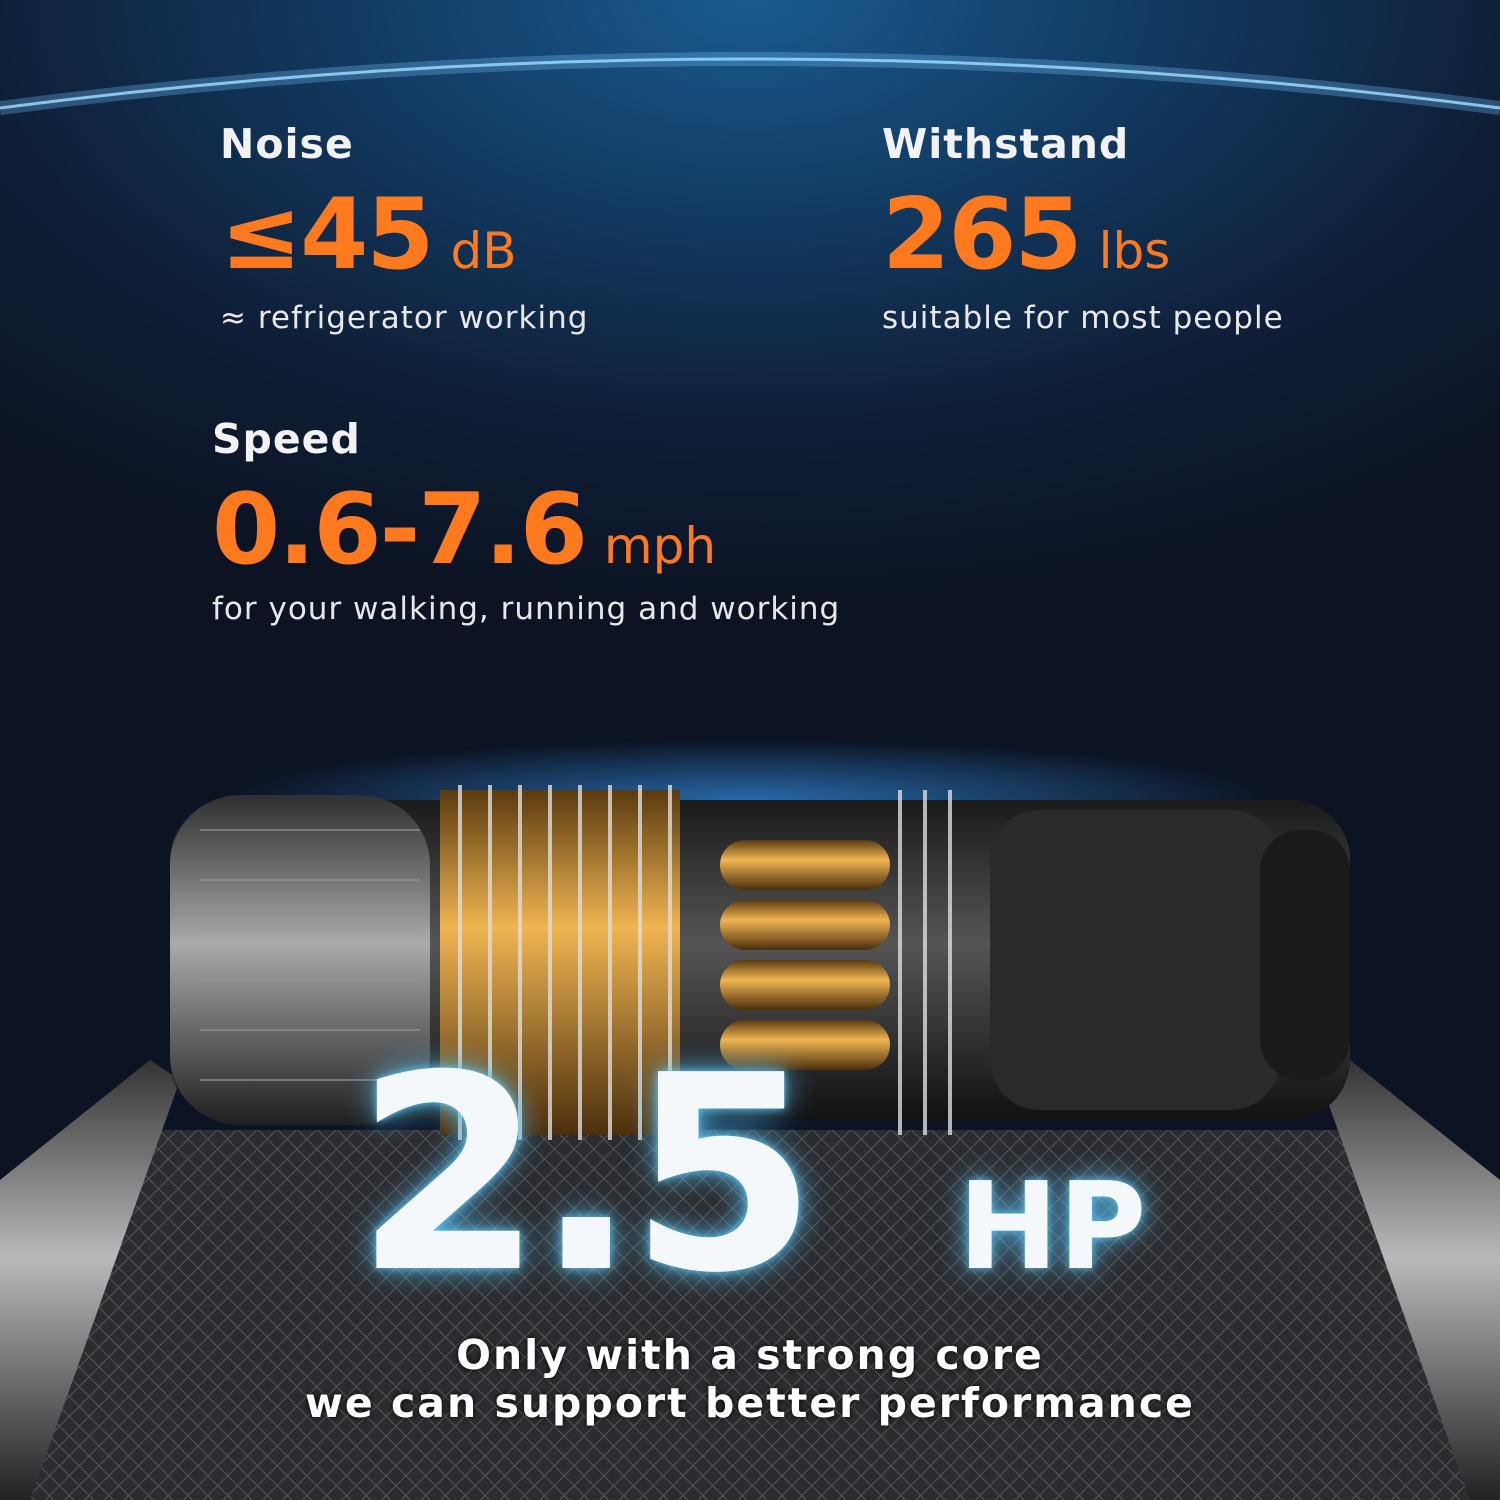 Image resolution: width=1500 pixels, height=1500 pixels. Describe the element at coordinates (1134, 251) in the screenshot. I see `withstand-unit: lbs` at that location.